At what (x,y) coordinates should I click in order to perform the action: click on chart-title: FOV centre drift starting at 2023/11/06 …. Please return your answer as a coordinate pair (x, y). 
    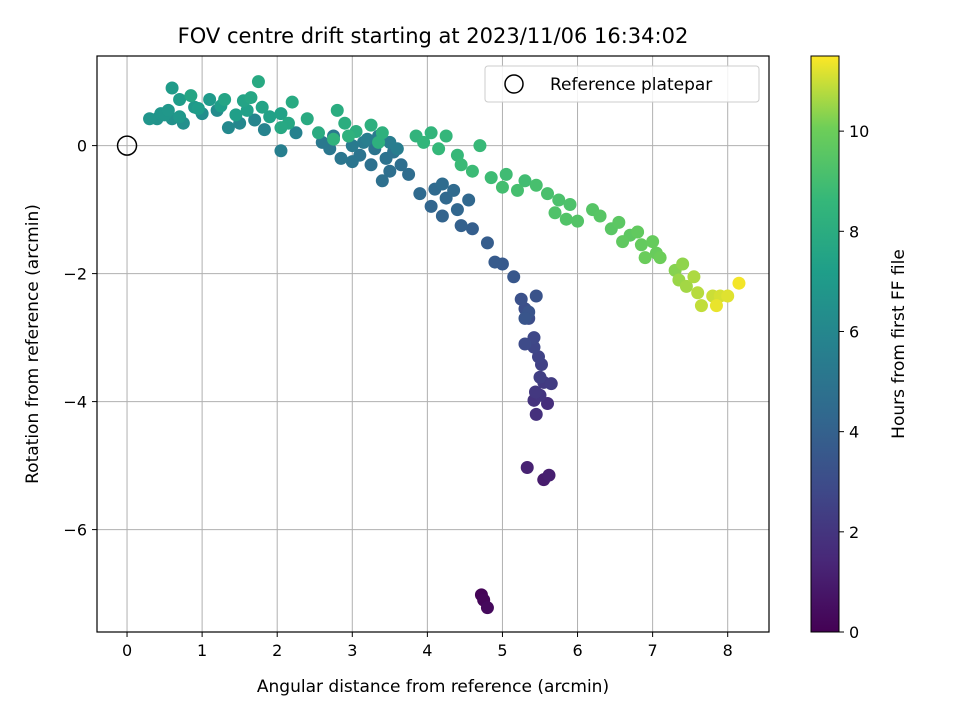
    Looking at the image, I should click on (433, 36).